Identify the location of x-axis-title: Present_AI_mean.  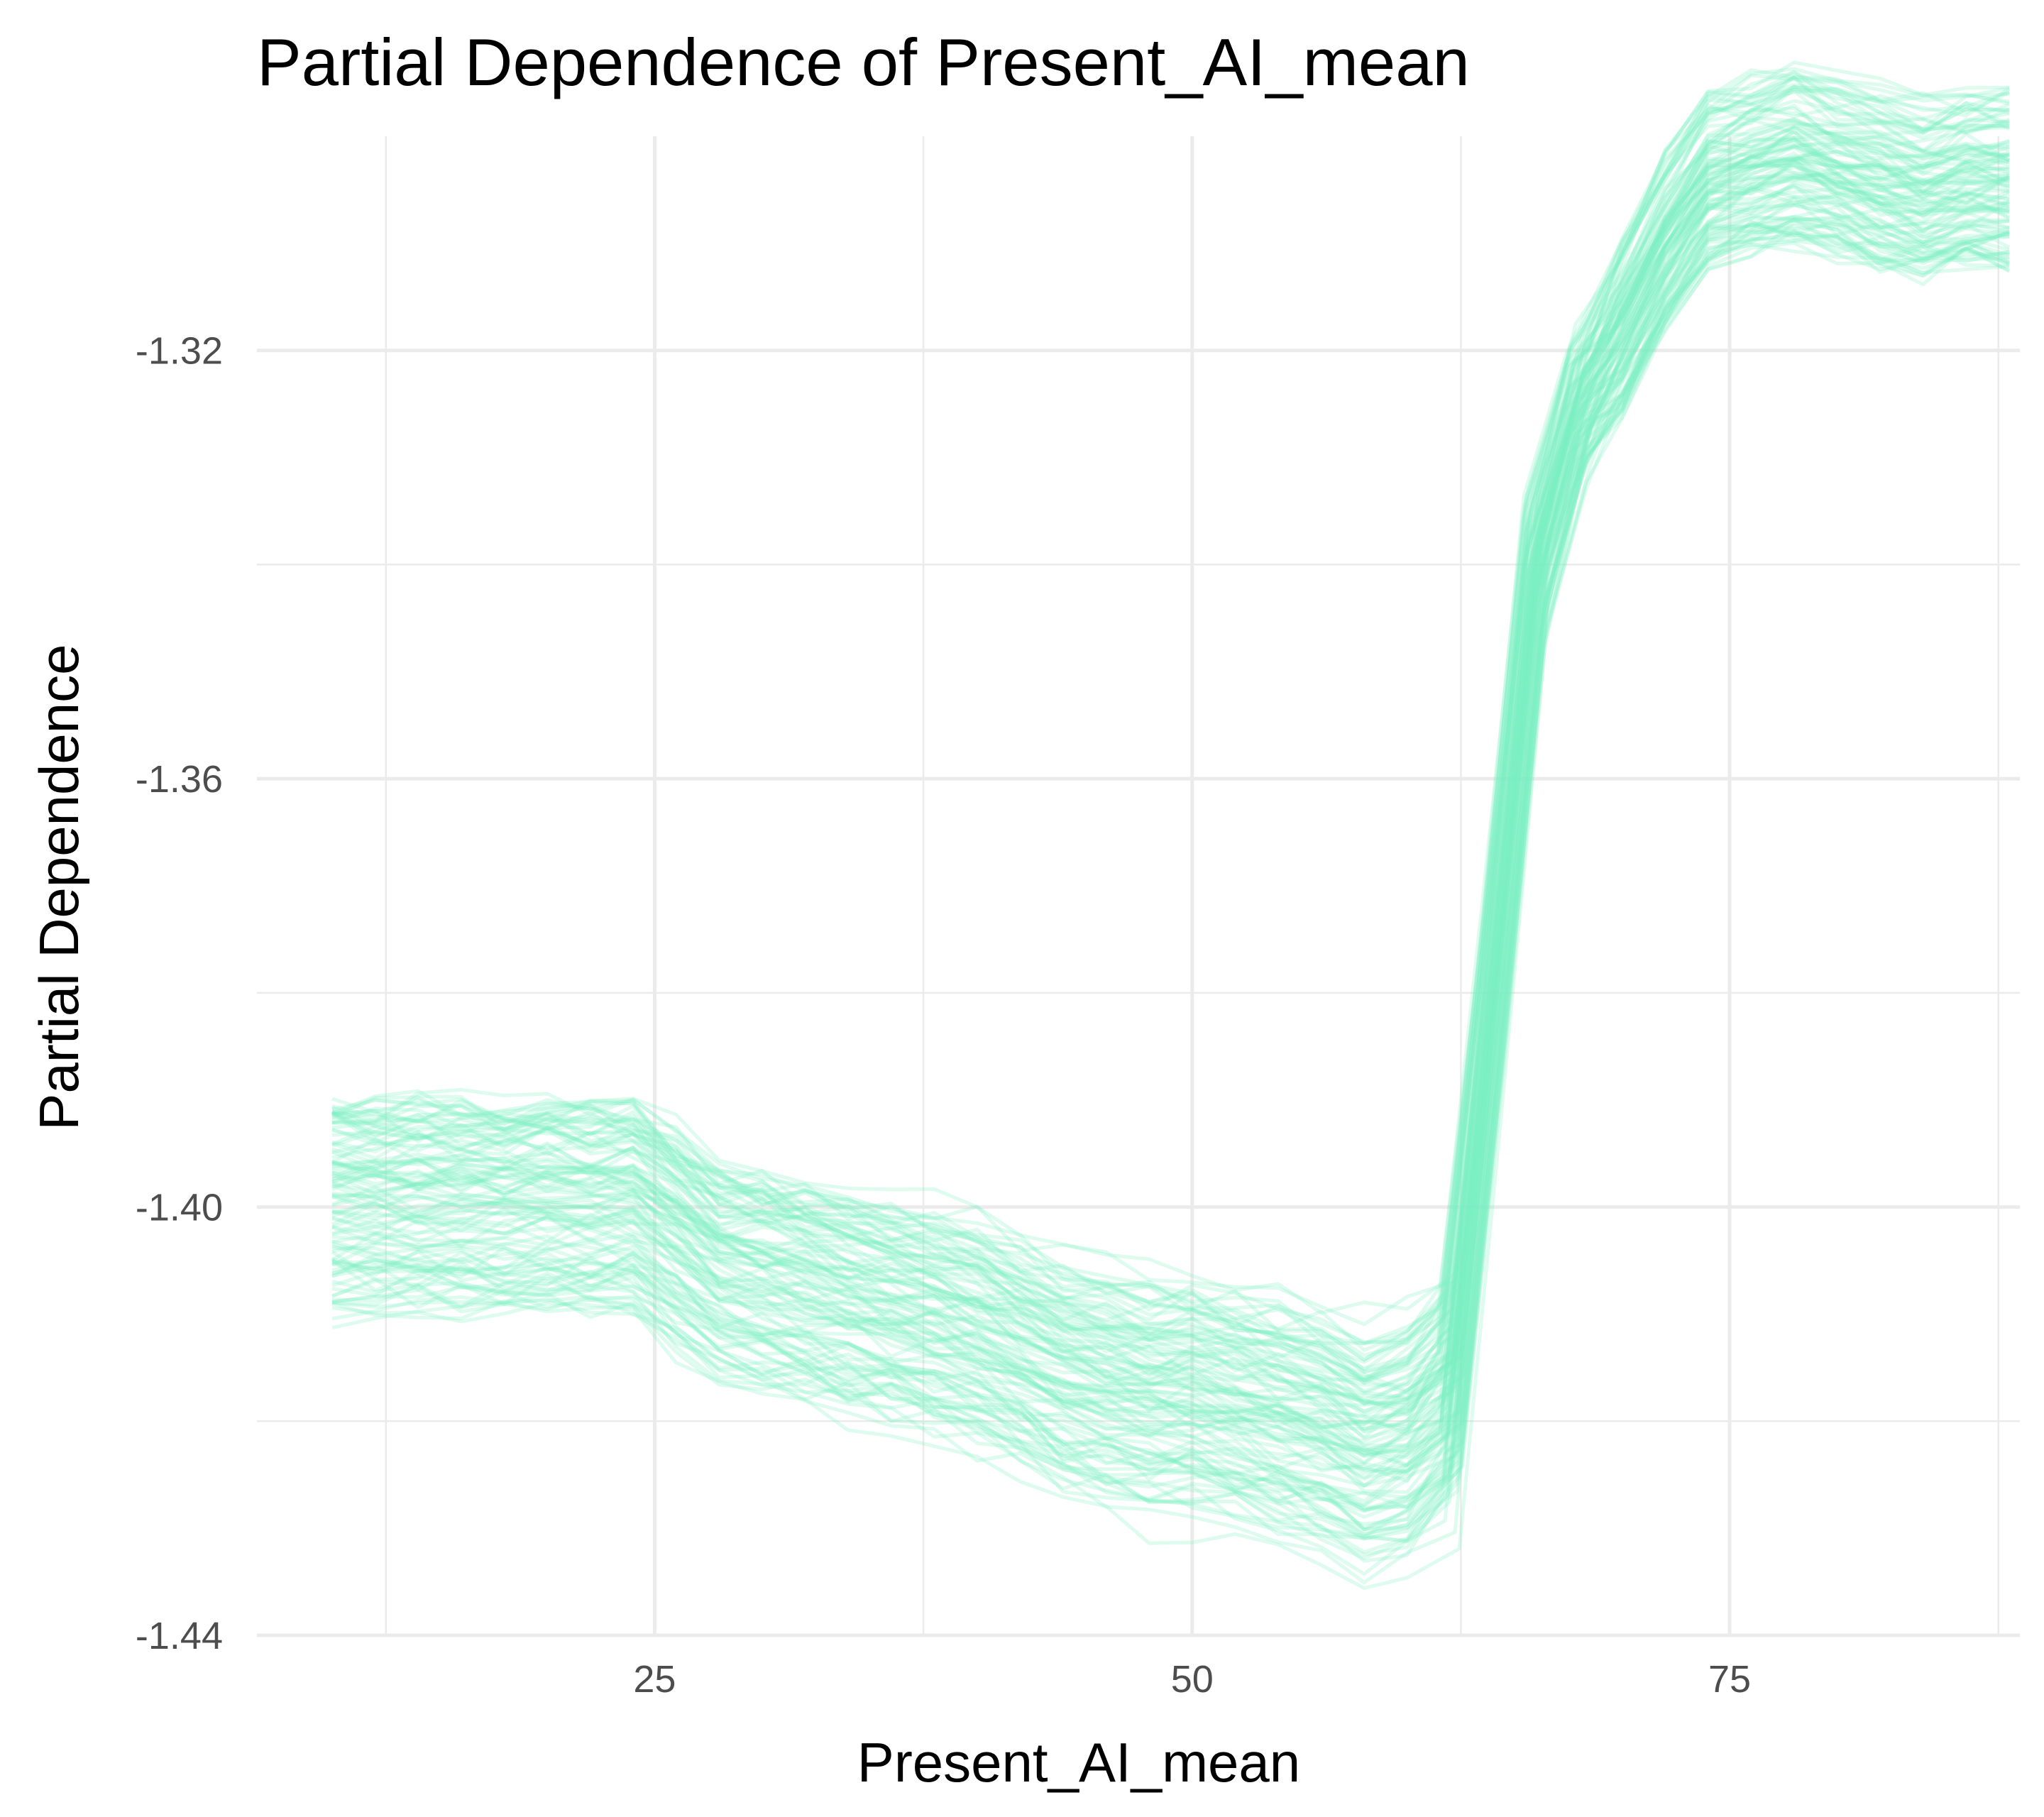
(1078, 1762).